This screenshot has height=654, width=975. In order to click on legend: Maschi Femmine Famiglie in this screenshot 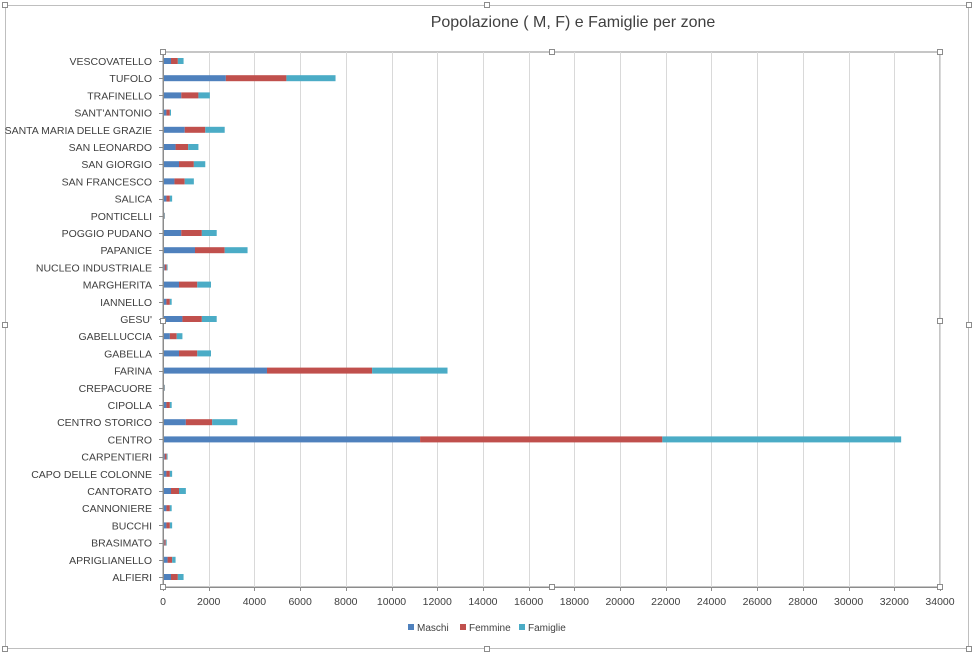, I will do `click(487, 628)`.